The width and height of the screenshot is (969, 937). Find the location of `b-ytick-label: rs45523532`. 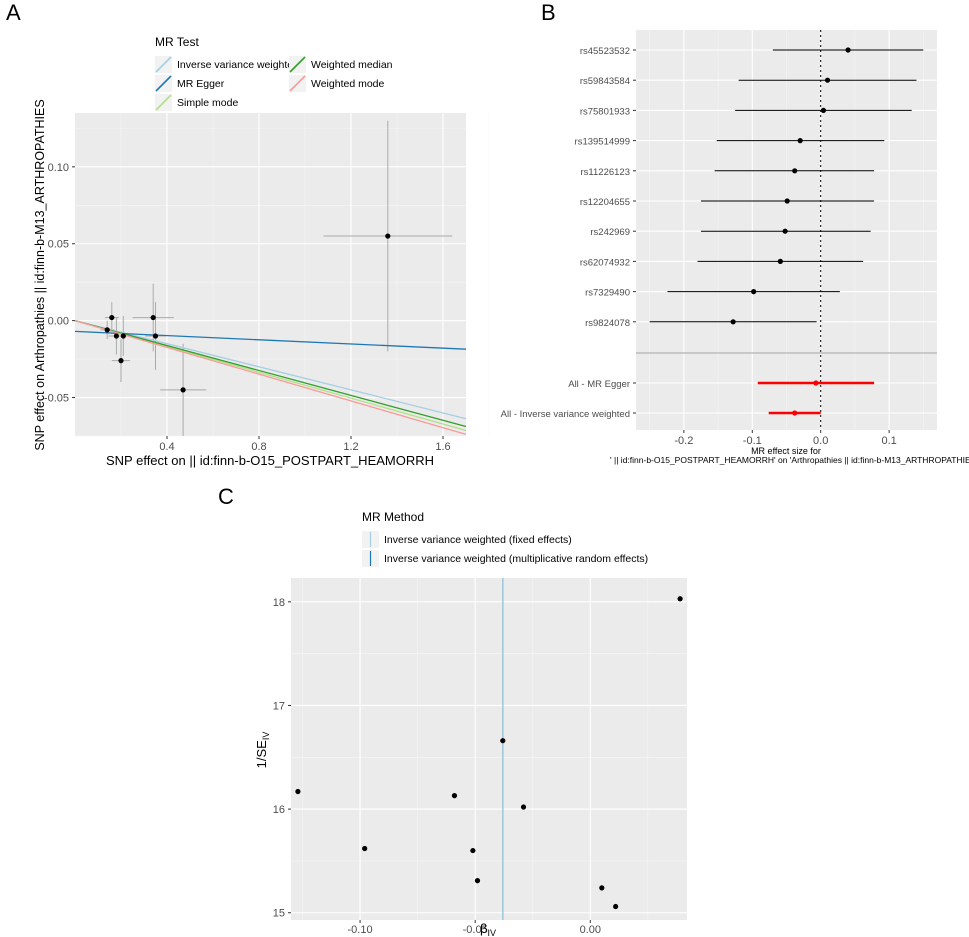

b-ytick-label: rs45523532 is located at coordinates (605, 51).